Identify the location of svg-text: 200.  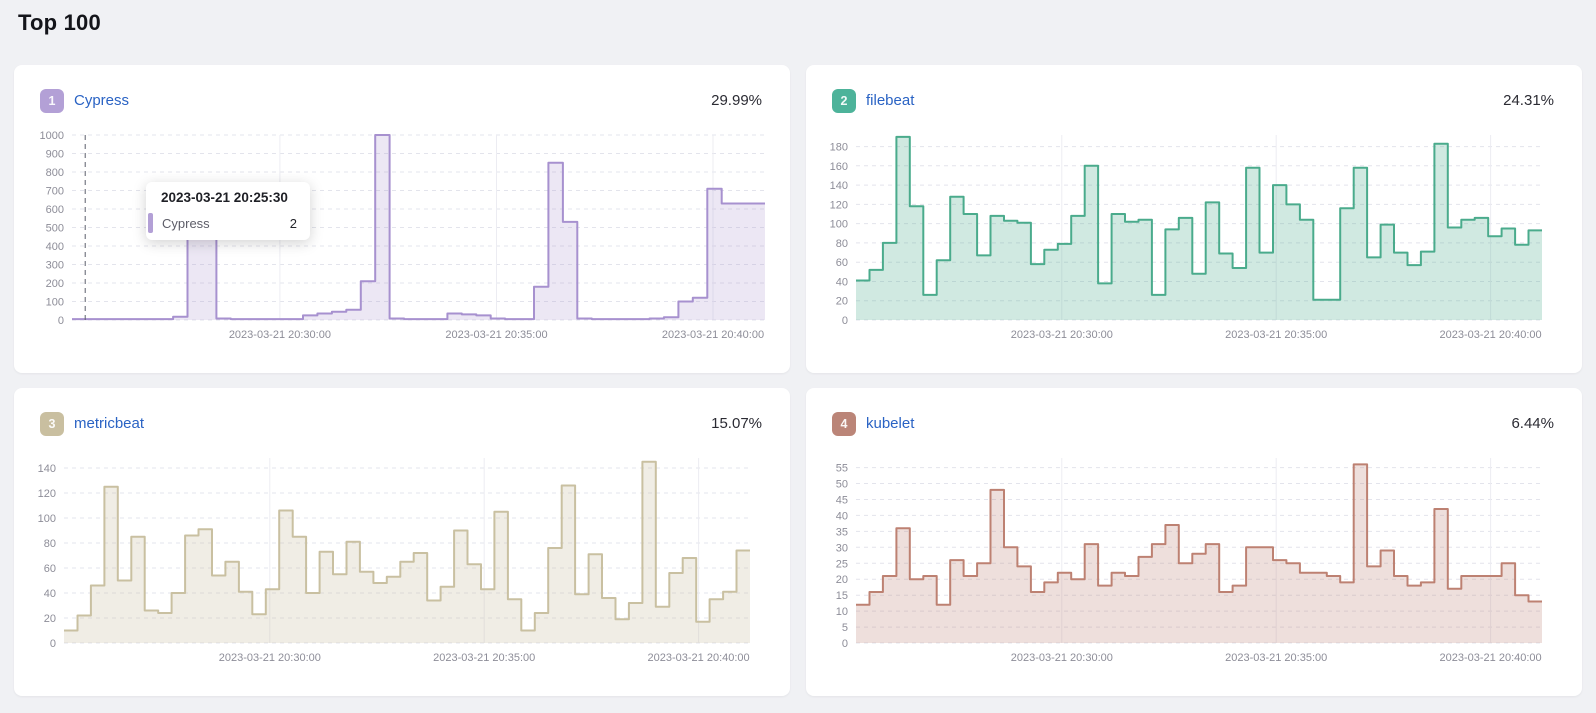
(55, 284).